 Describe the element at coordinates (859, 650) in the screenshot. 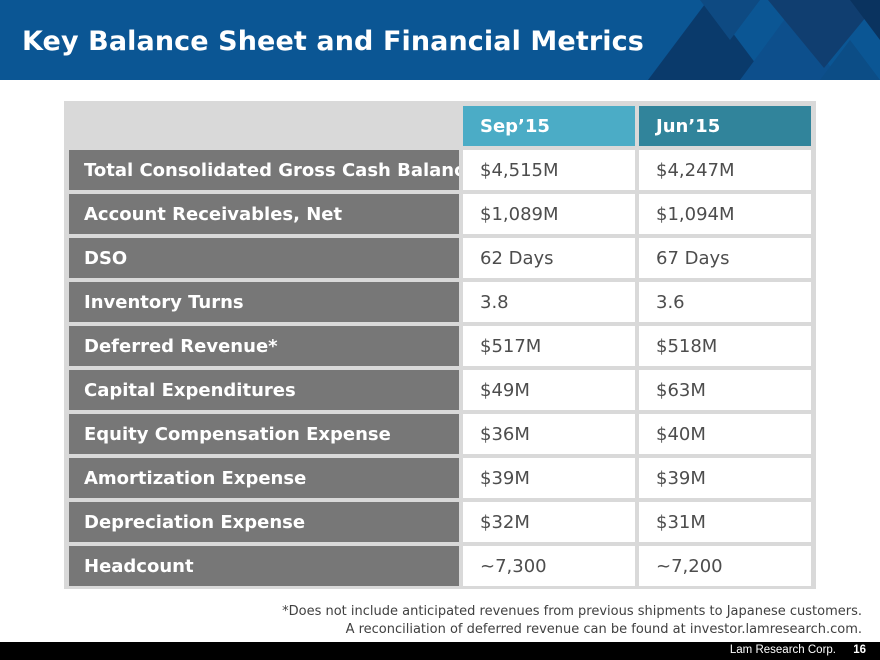

I see `page-number: 16` at that location.